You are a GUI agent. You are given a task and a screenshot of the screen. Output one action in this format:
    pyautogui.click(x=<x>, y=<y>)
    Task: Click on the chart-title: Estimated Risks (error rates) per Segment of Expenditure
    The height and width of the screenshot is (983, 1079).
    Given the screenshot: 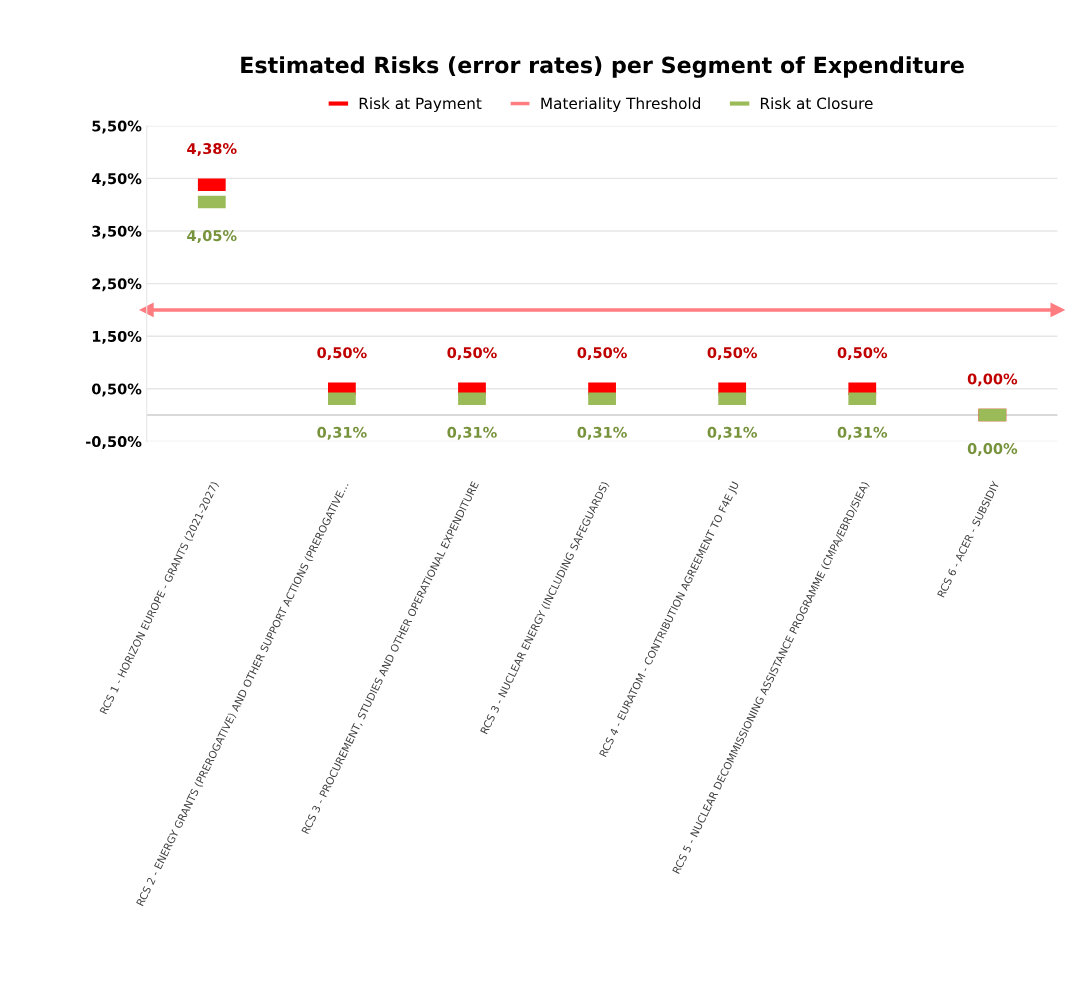 What is the action you would take?
    pyautogui.click(x=602, y=67)
    